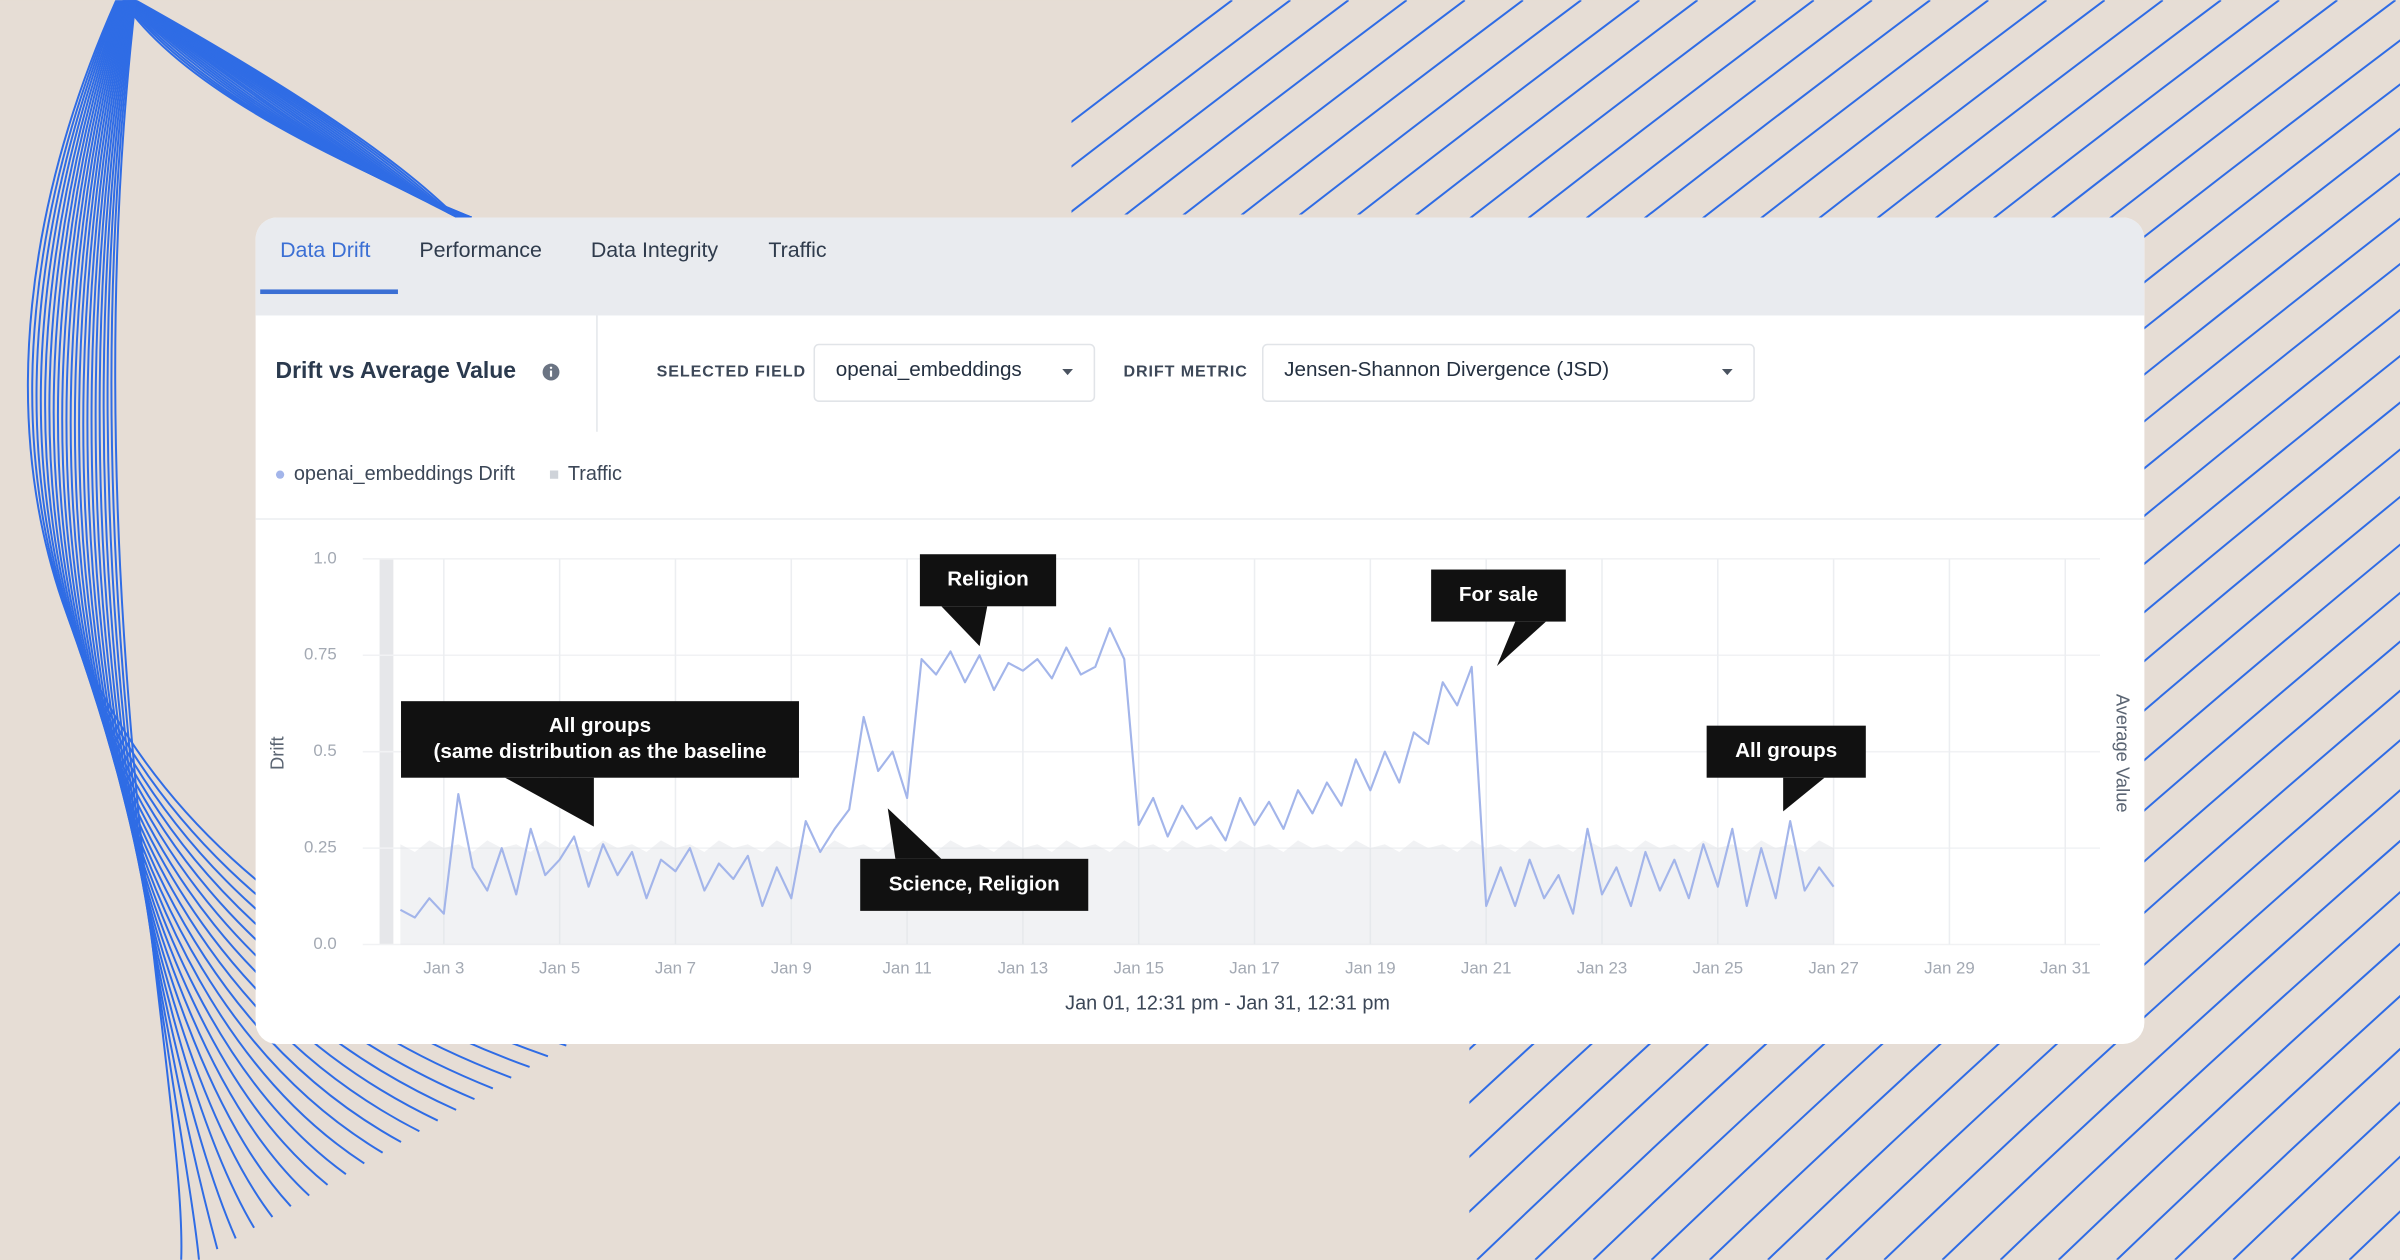 This screenshot has width=2400, height=1260. What do you see at coordinates (791, 967) in the screenshot?
I see `x-tick-label: Jan 9` at bounding box center [791, 967].